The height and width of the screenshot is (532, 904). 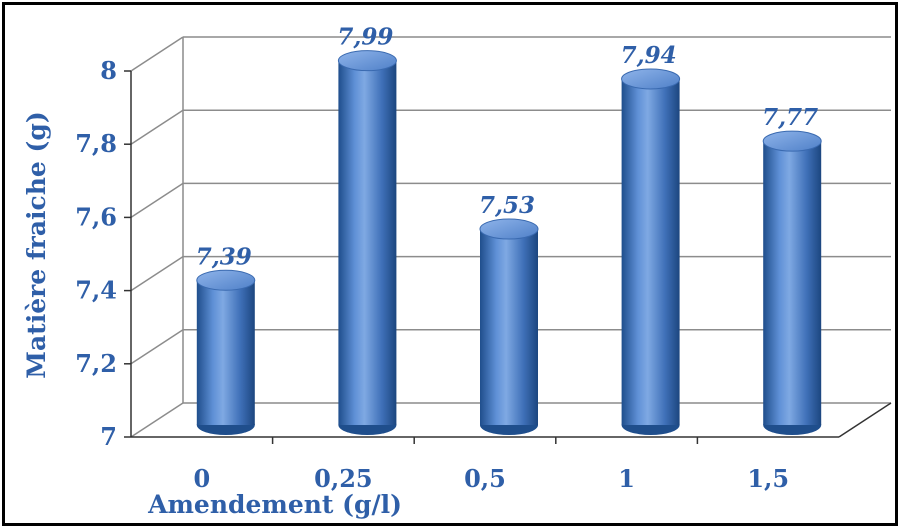 I want to click on x-tick-label: 0,25, so click(x=343, y=478).